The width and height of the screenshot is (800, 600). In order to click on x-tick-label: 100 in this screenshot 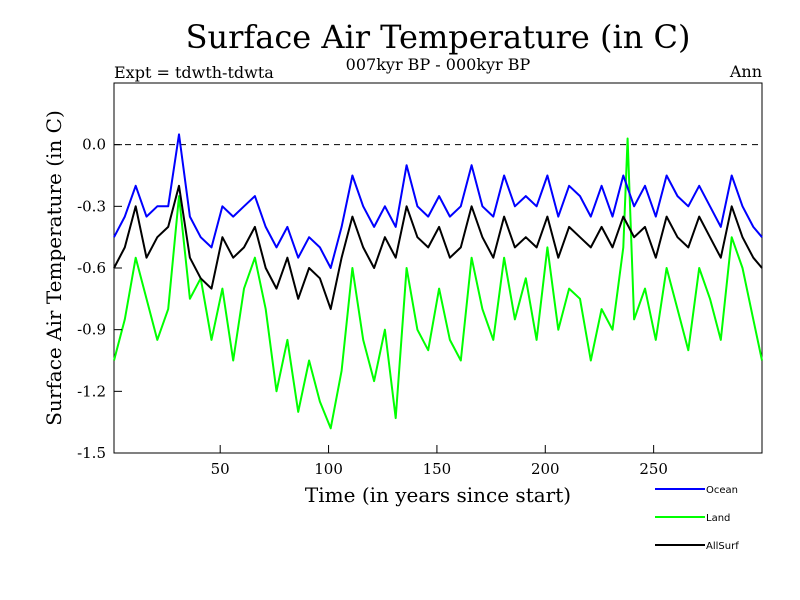, I will do `click(328, 469)`.